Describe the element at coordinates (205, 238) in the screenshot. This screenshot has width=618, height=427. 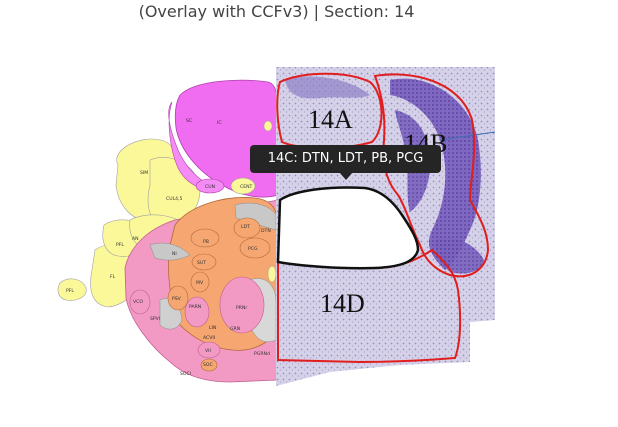
I see `atlas-region-pb` at that location.